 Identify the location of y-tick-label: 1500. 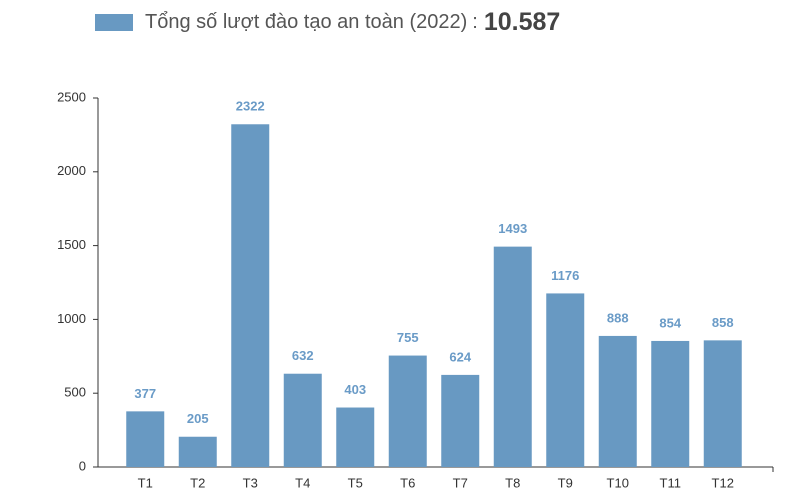
(71, 244).